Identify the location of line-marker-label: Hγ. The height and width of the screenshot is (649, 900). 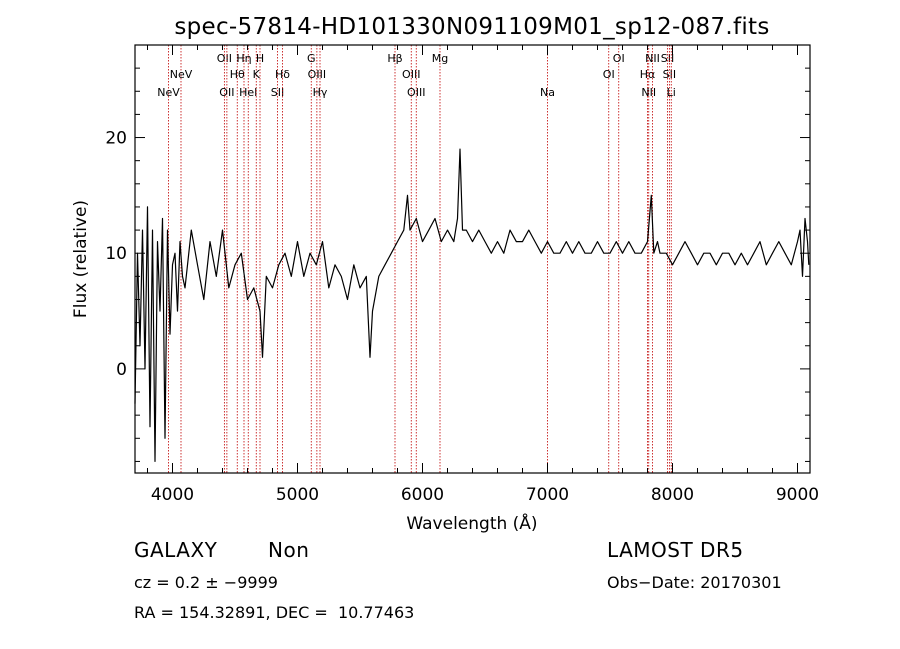
(320, 92).